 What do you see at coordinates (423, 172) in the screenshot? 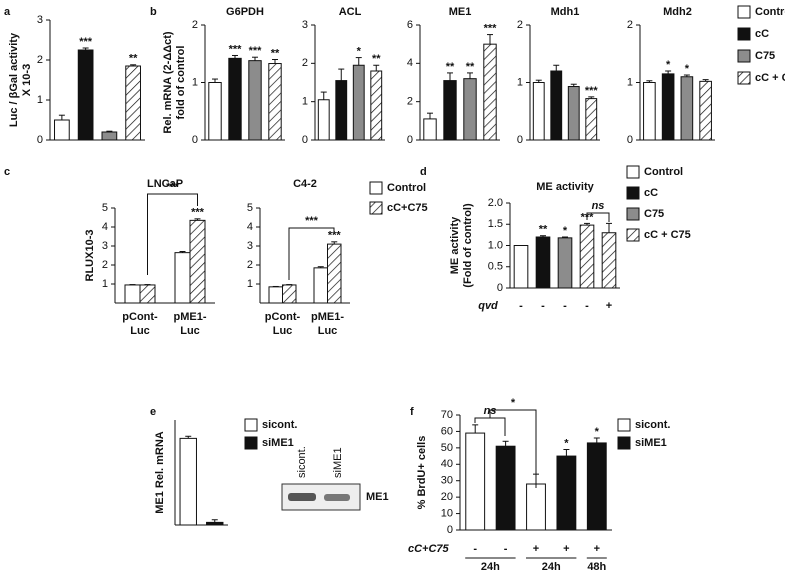
I see `panel-letter: d` at bounding box center [423, 172].